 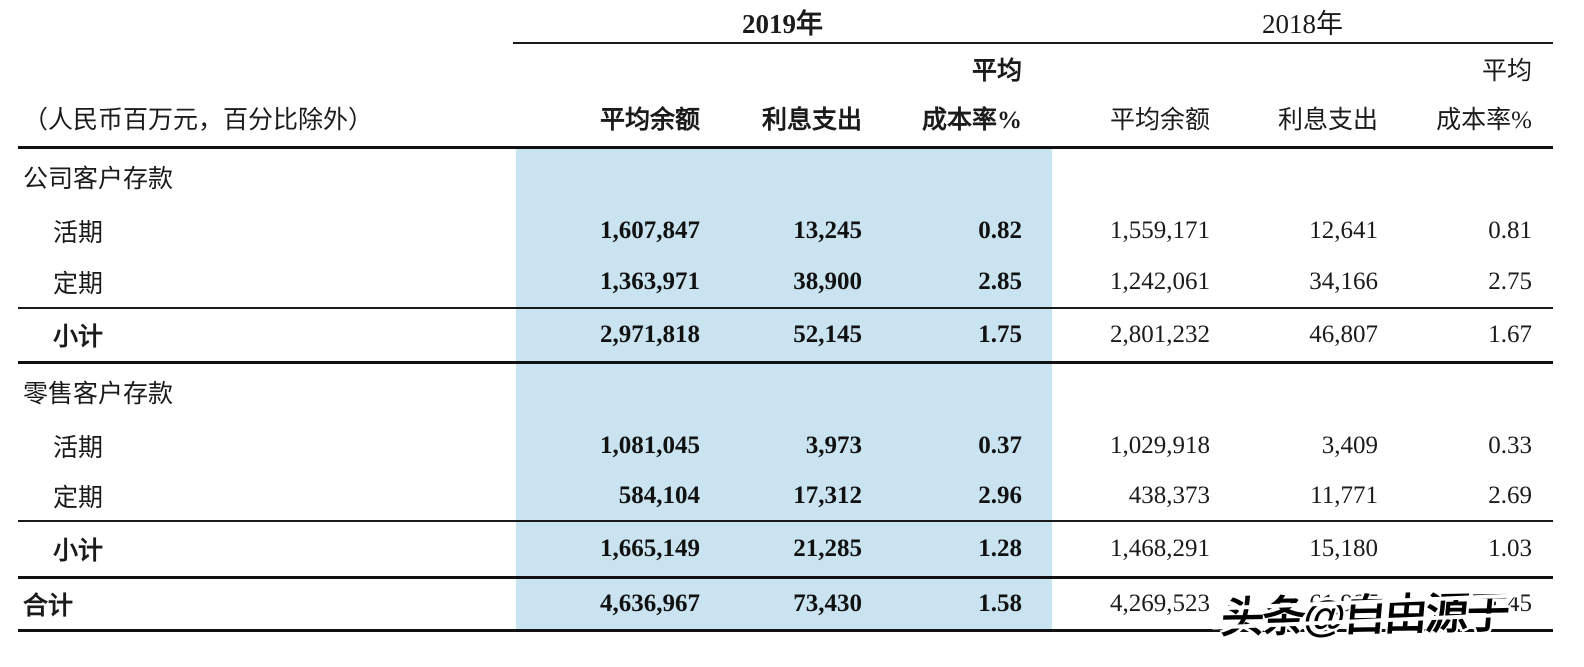 What do you see at coordinates (1160, 334) in the screenshot?
I see `cell-2018-avg-balance: 2,801,232` at bounding box center [1160, 334].